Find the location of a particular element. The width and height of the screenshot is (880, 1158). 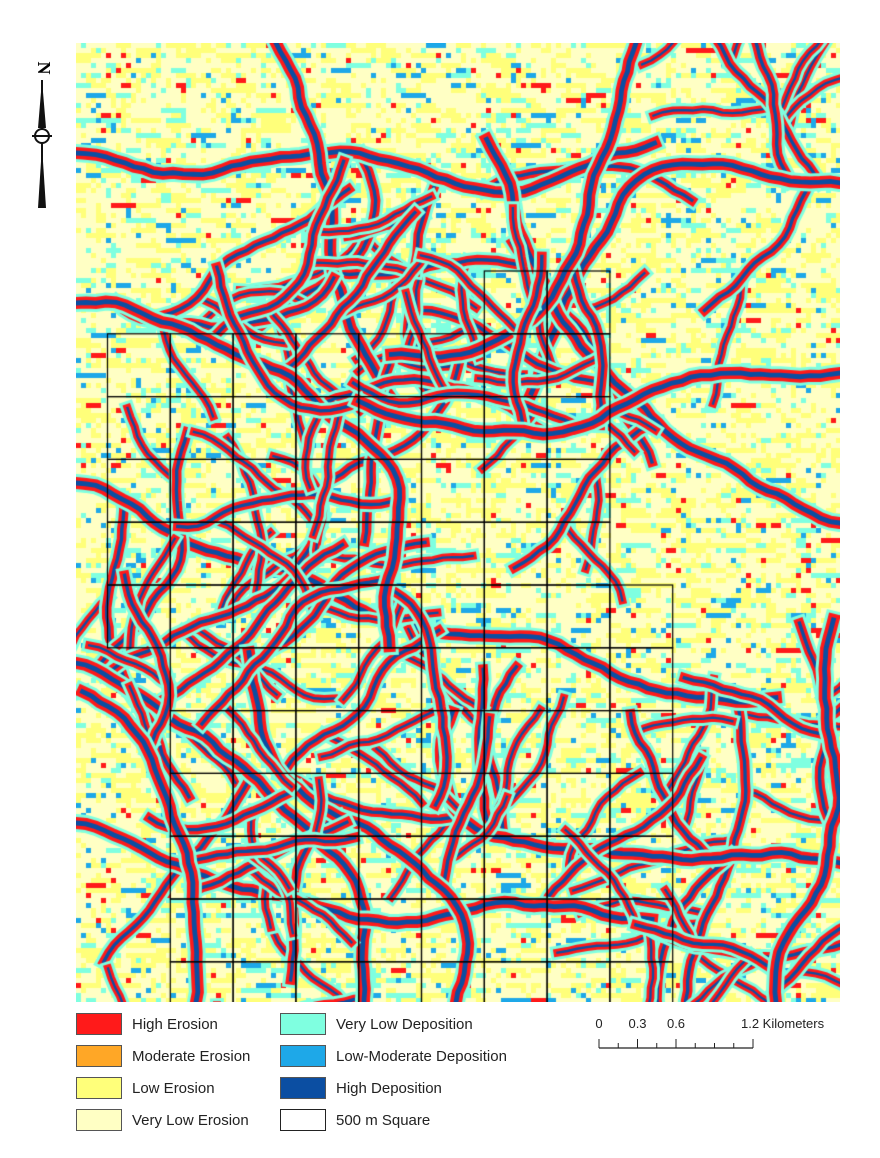

north-arrow: N is located at coordinates (42, 138).